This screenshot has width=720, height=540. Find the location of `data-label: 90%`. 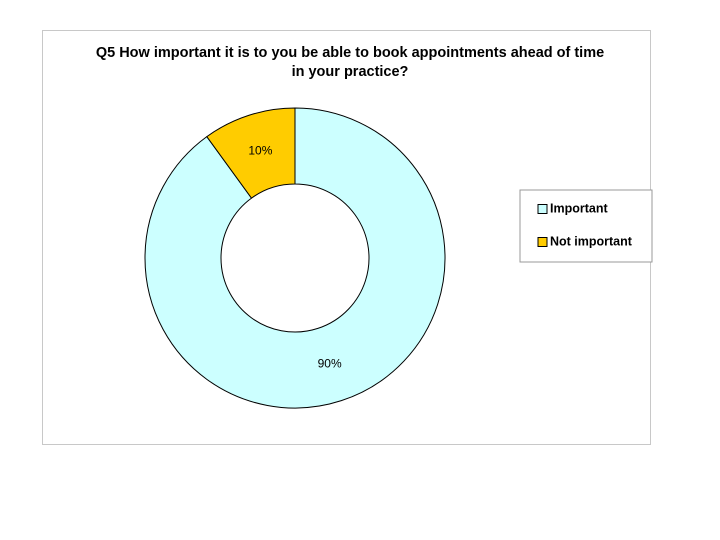

data-label: 90% is located at coordinates (330, 364).